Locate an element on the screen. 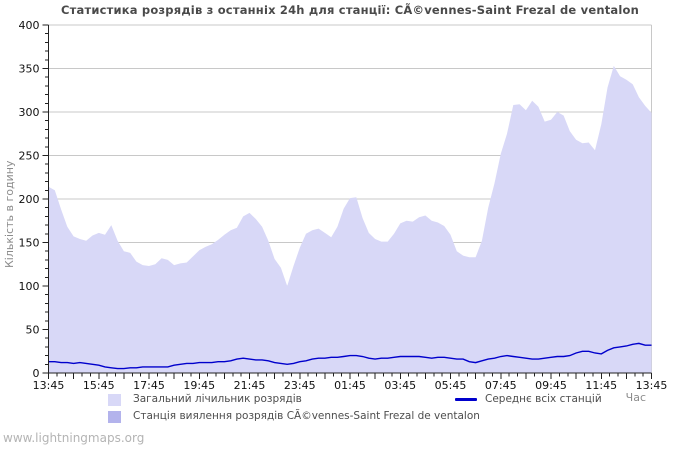 The width and height of the screenshot is (700, 450). x-tick-label: 17:45 is located at coordinates (149, 385).